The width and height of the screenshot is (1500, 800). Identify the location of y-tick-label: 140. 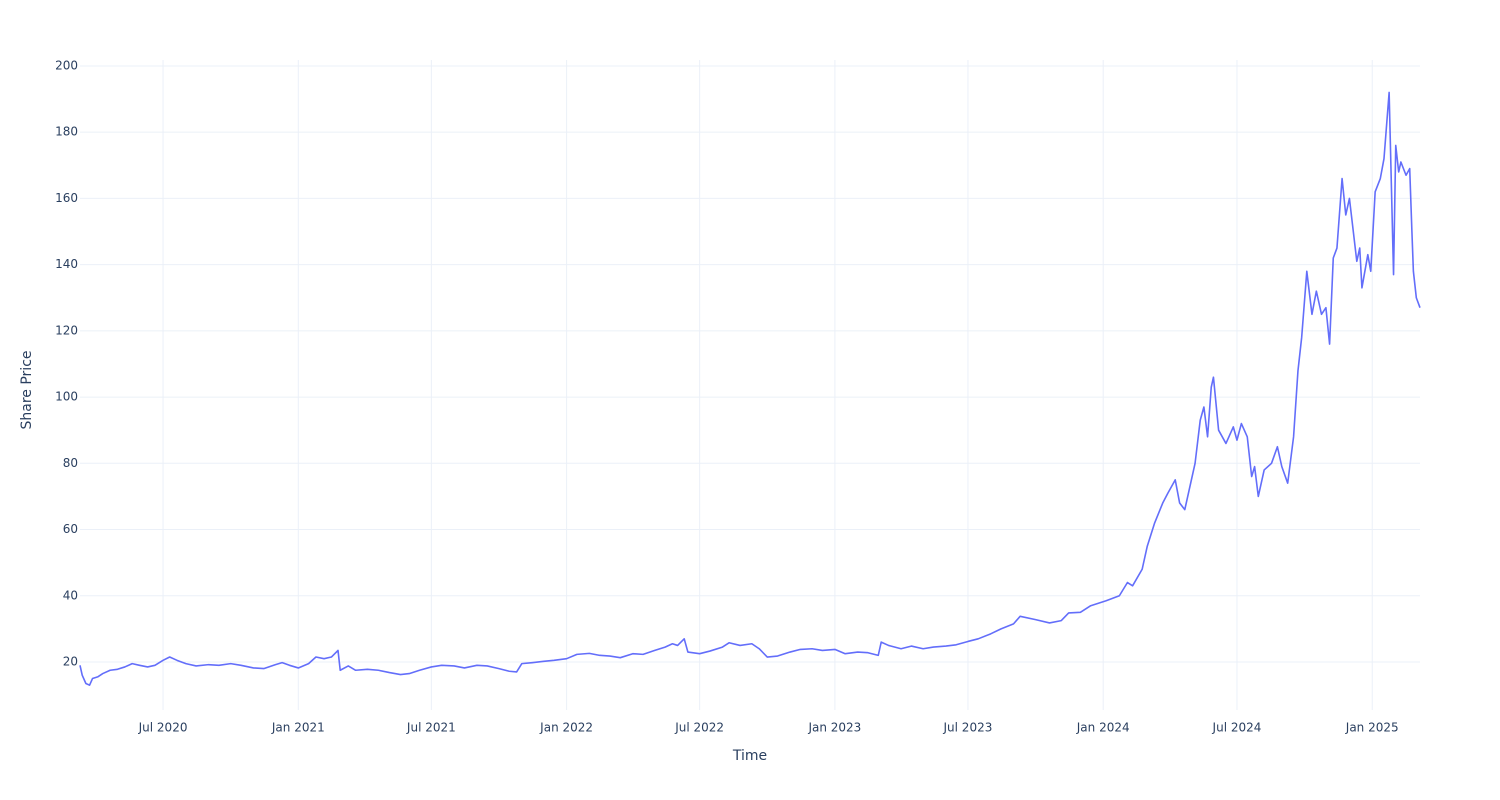
(66, 264).